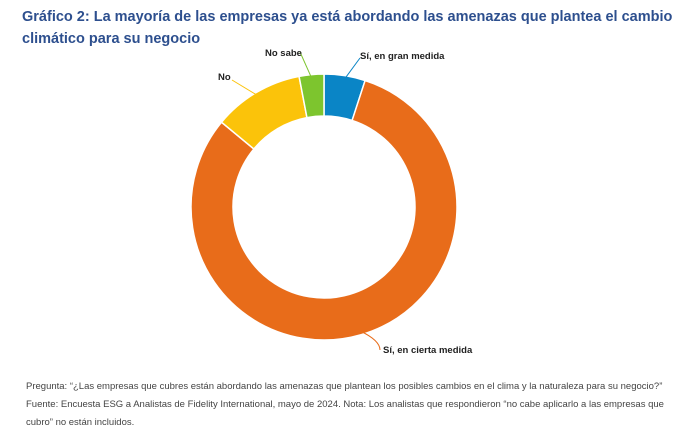 This screenshot has height=439, width=694. Describe the element at coordinates (283, 53) in the screenshot. I see `label-no-sabe: No sabe` at that location.